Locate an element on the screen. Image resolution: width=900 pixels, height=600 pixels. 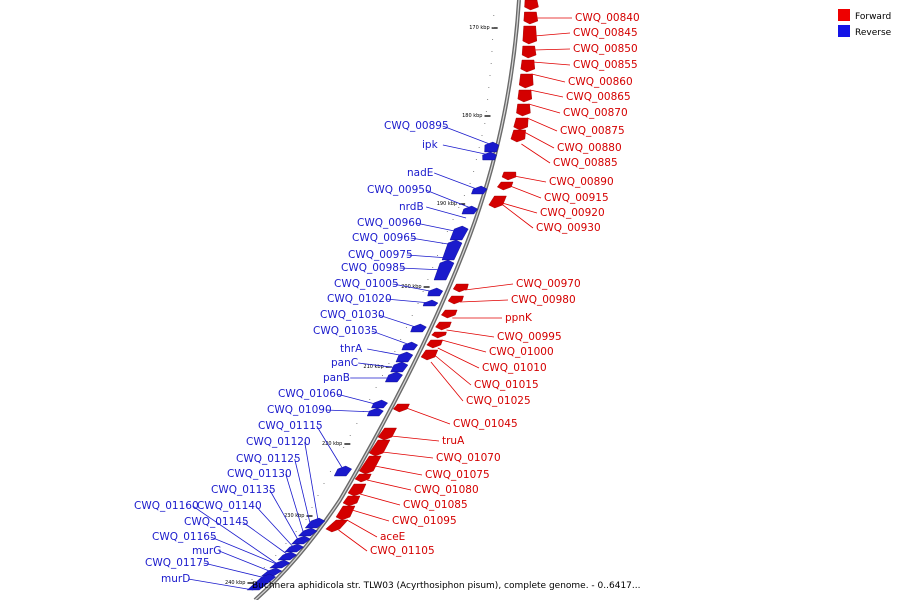
gene-label-cwq-01020: CWQ_01020 is located at coordinates (359, 299).